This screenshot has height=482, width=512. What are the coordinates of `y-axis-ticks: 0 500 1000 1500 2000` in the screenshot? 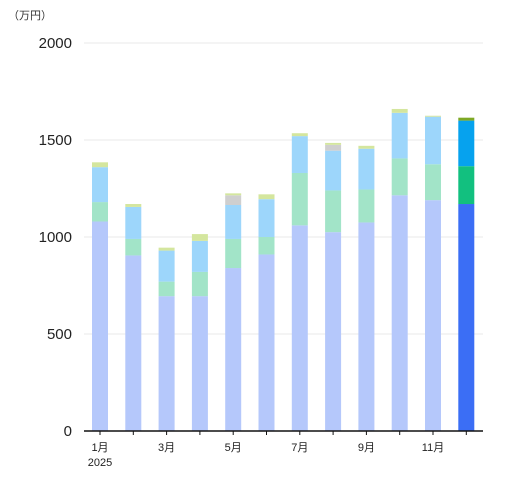 It's located at (55, 237).